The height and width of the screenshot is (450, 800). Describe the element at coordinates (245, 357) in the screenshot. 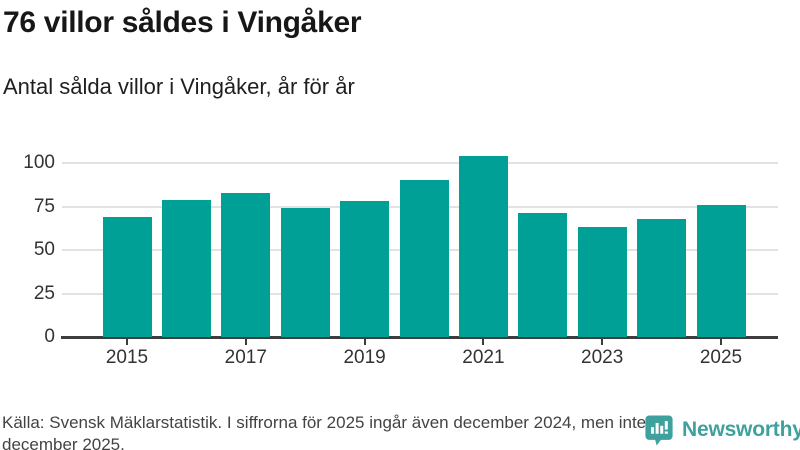

I see `x-axis-tick-label: 2017` at that location.